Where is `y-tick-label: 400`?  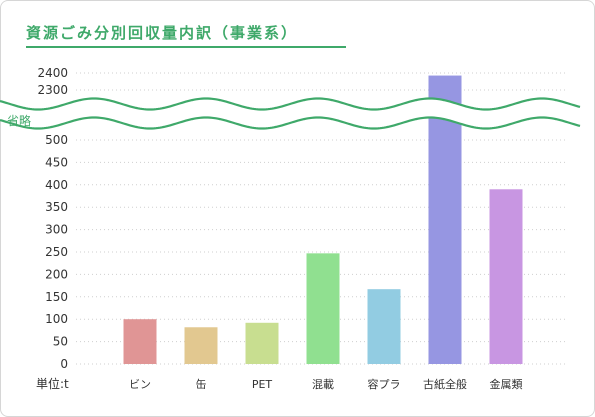
y-tick-label: 400 is located at coordinates (56, 185).